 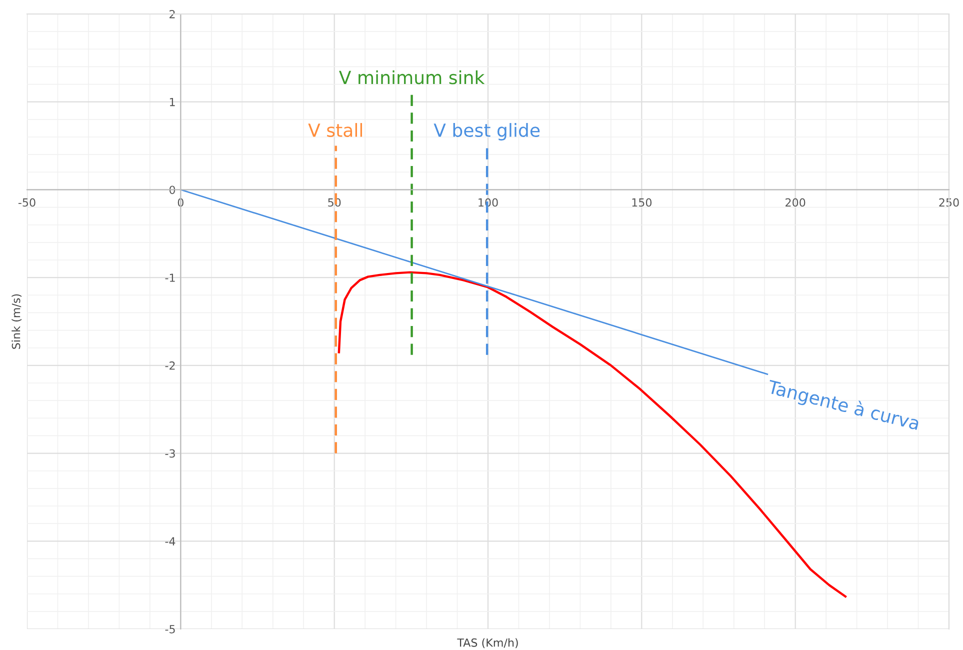 What do you see at coordinates (170, 453) in the screenshot?
I see `y-tick-label: -3` at bounding box center [170, 453].